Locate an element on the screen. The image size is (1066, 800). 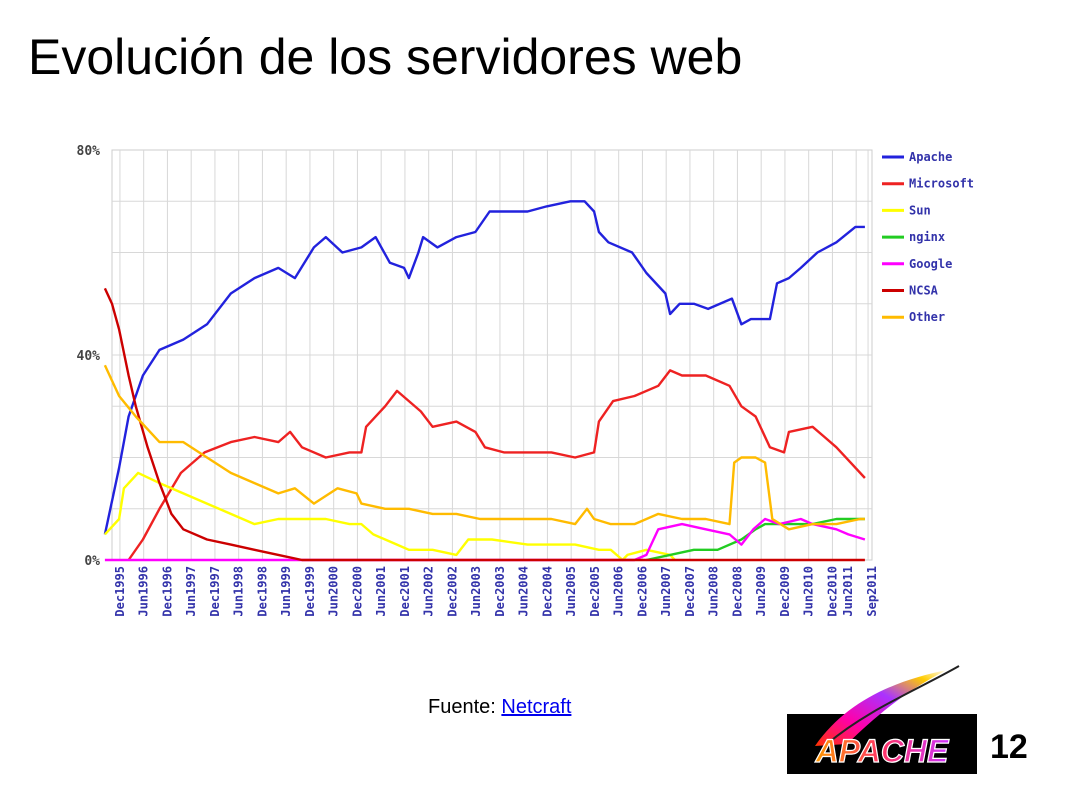
x-tick-label: Jun2006 is located at coordinates (619, 591).